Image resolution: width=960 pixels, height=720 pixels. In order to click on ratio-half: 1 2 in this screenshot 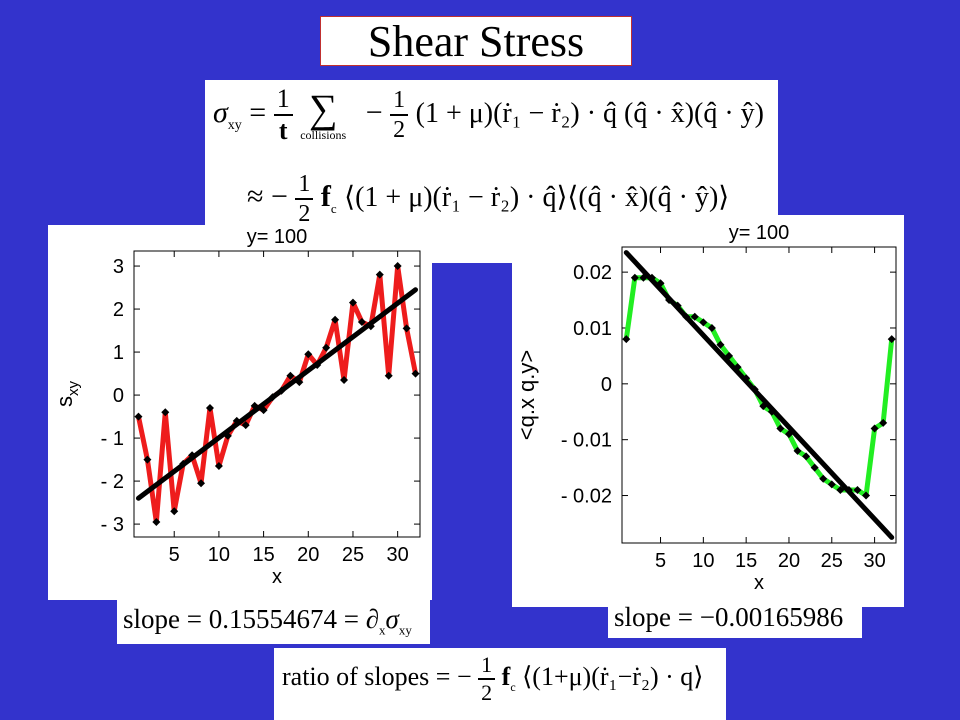, I will do `click(487, 679)`.